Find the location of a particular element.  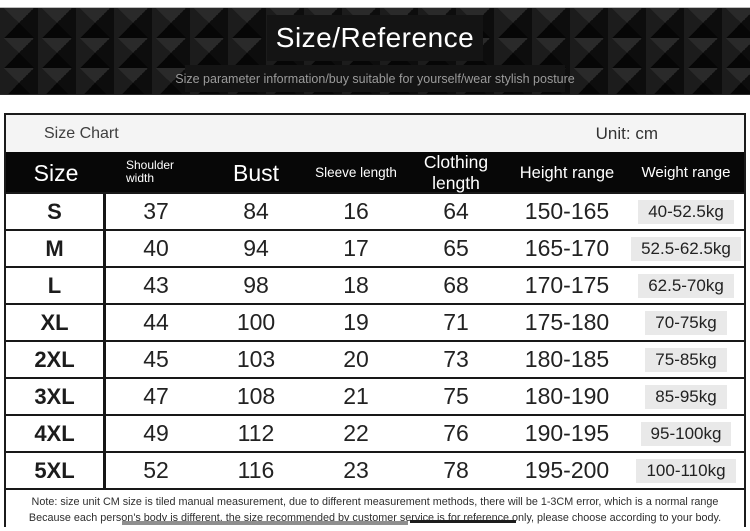

cell-value: 103 is located at coordinates (256, 359).